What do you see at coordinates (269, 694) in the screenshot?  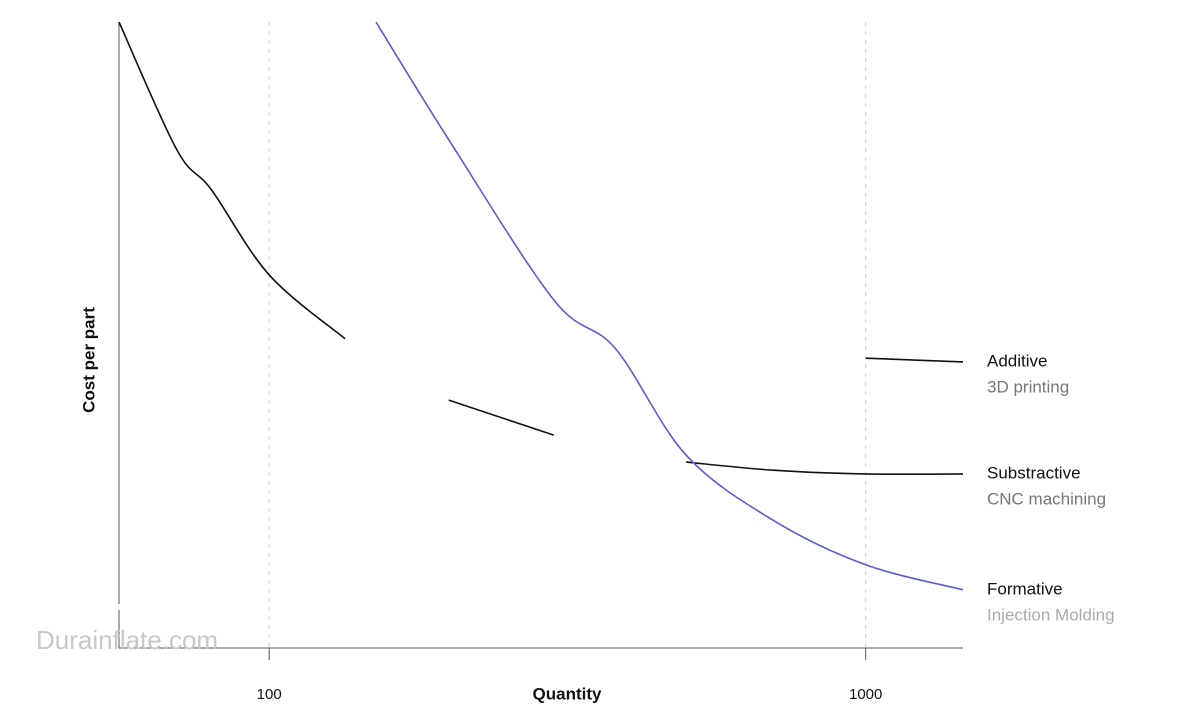 I see `x-tick-label: 100` at bounding box center [269, 694].